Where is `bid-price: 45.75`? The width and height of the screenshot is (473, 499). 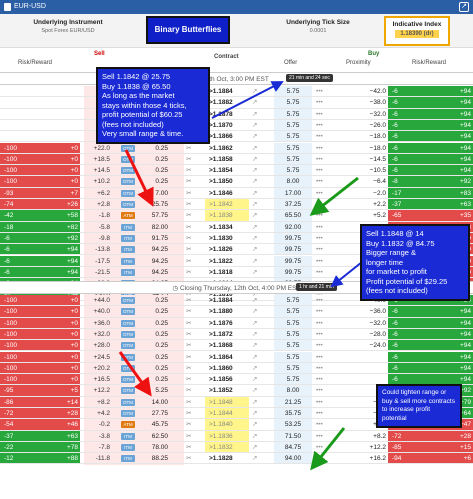
bid-price: 45.75 is located at coordinates (159, 425).